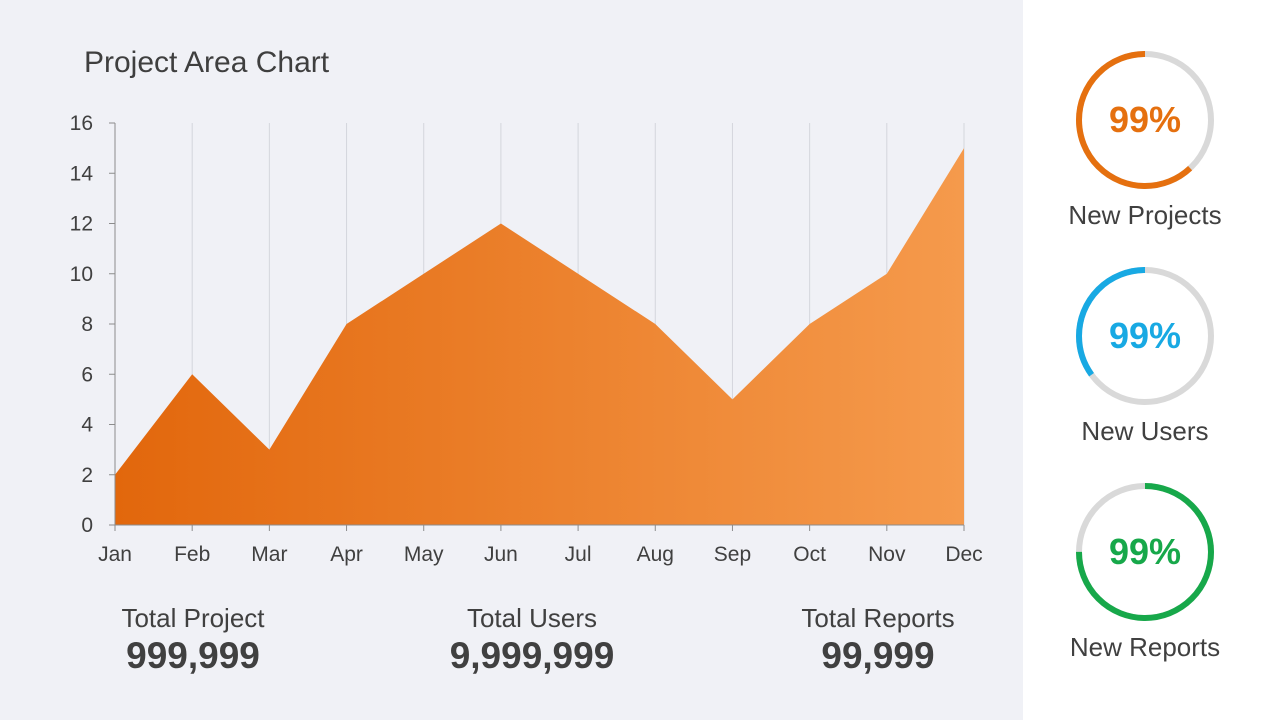 Image resolution: width=1279 pixels, height=720 pixels. Describe the element at coordinates (878, 618) in the screenshot. I see `stat-label: Total Reports` at that location.